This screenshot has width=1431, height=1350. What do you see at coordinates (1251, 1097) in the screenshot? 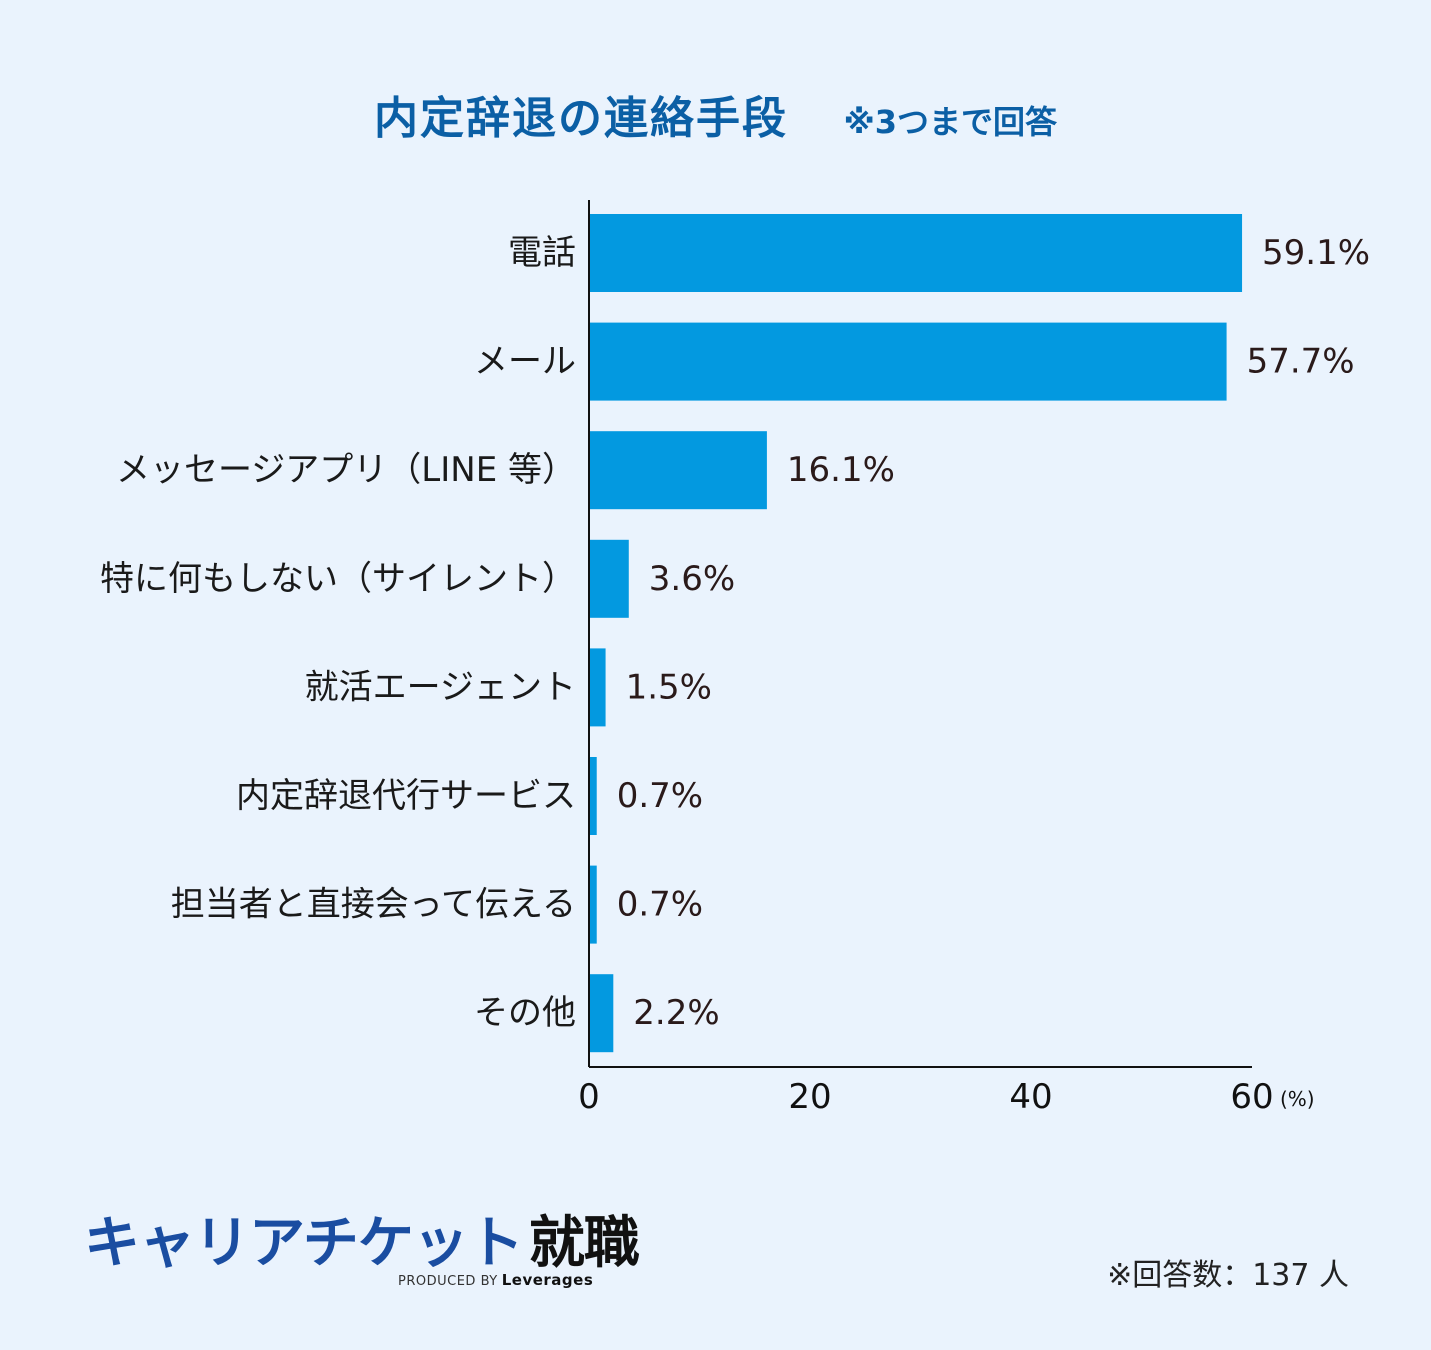
I see `x-tick-label-3: 60` at bounding box center [1251, 1097].